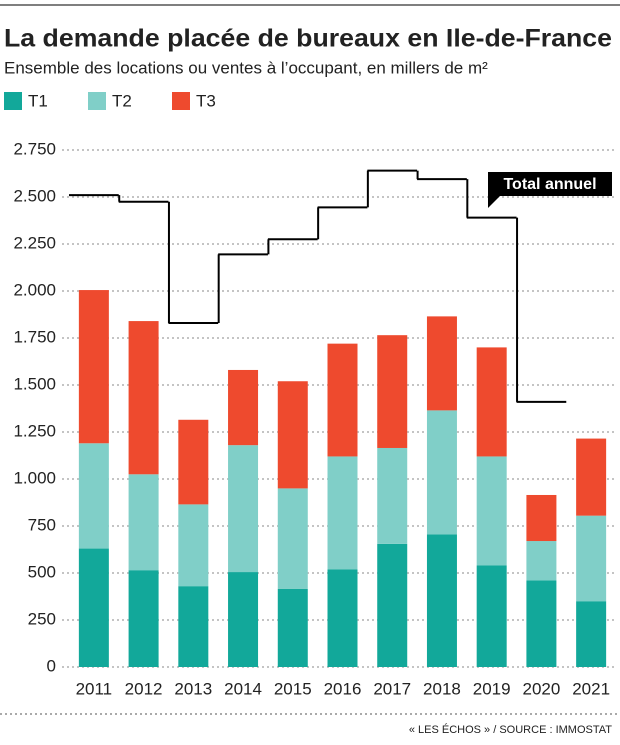  What do you see at coordinates (51, 665) in the screenshot?
I see `y-tick-label: 0` at bounding box center [51, 665].